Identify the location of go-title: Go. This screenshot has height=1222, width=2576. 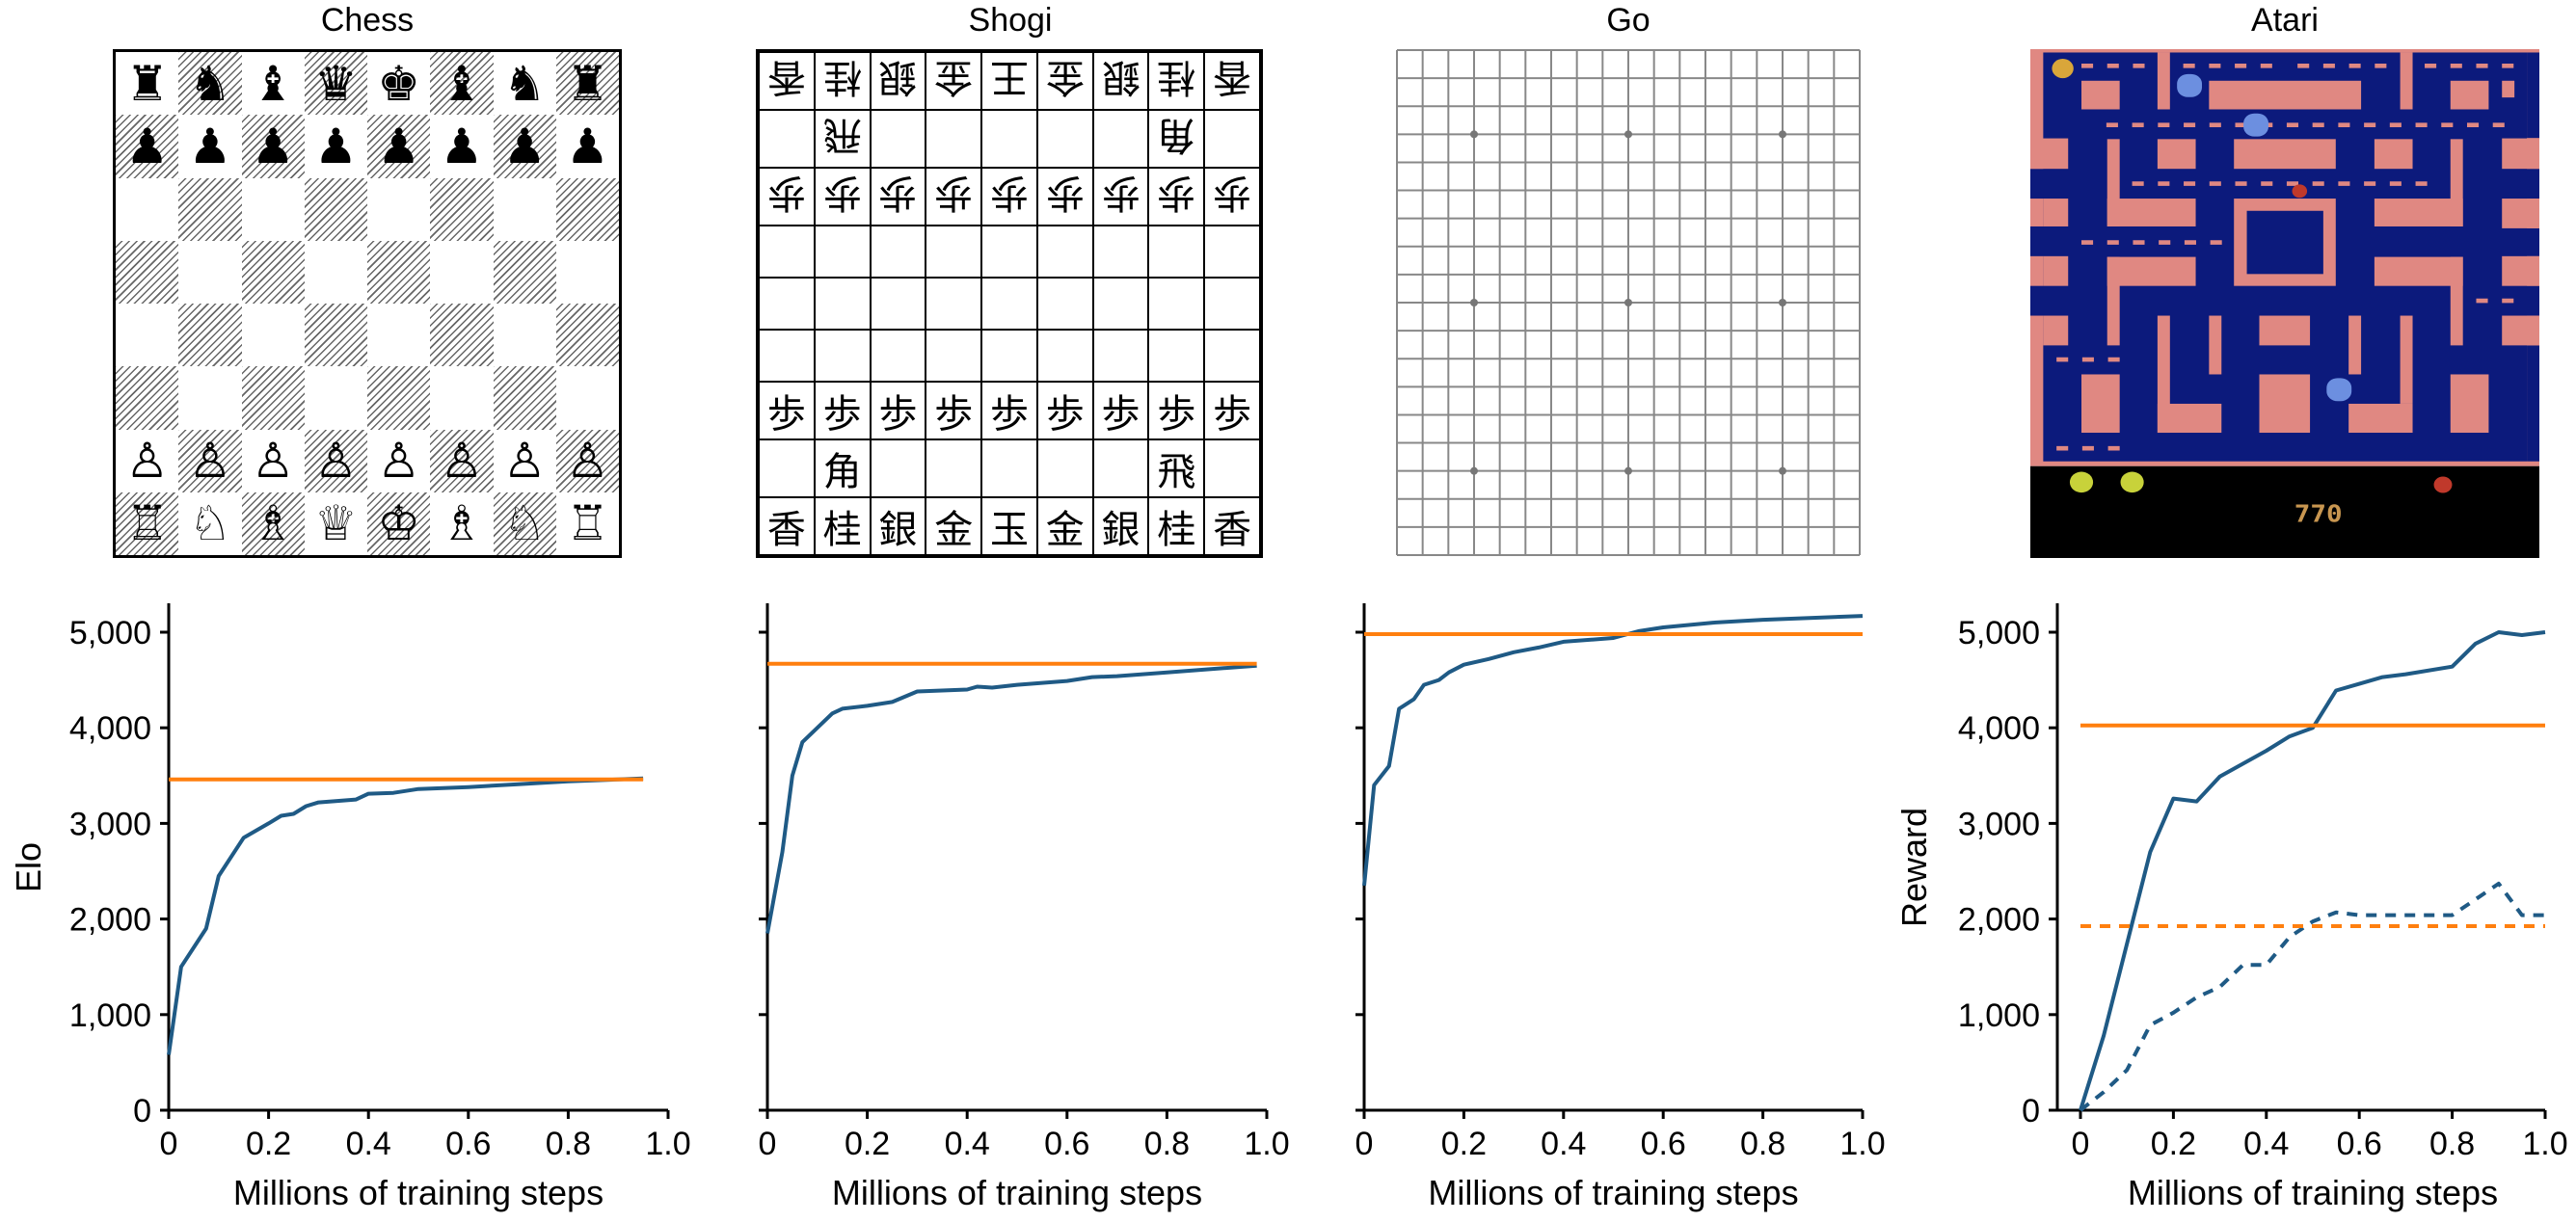
(1628, 20).